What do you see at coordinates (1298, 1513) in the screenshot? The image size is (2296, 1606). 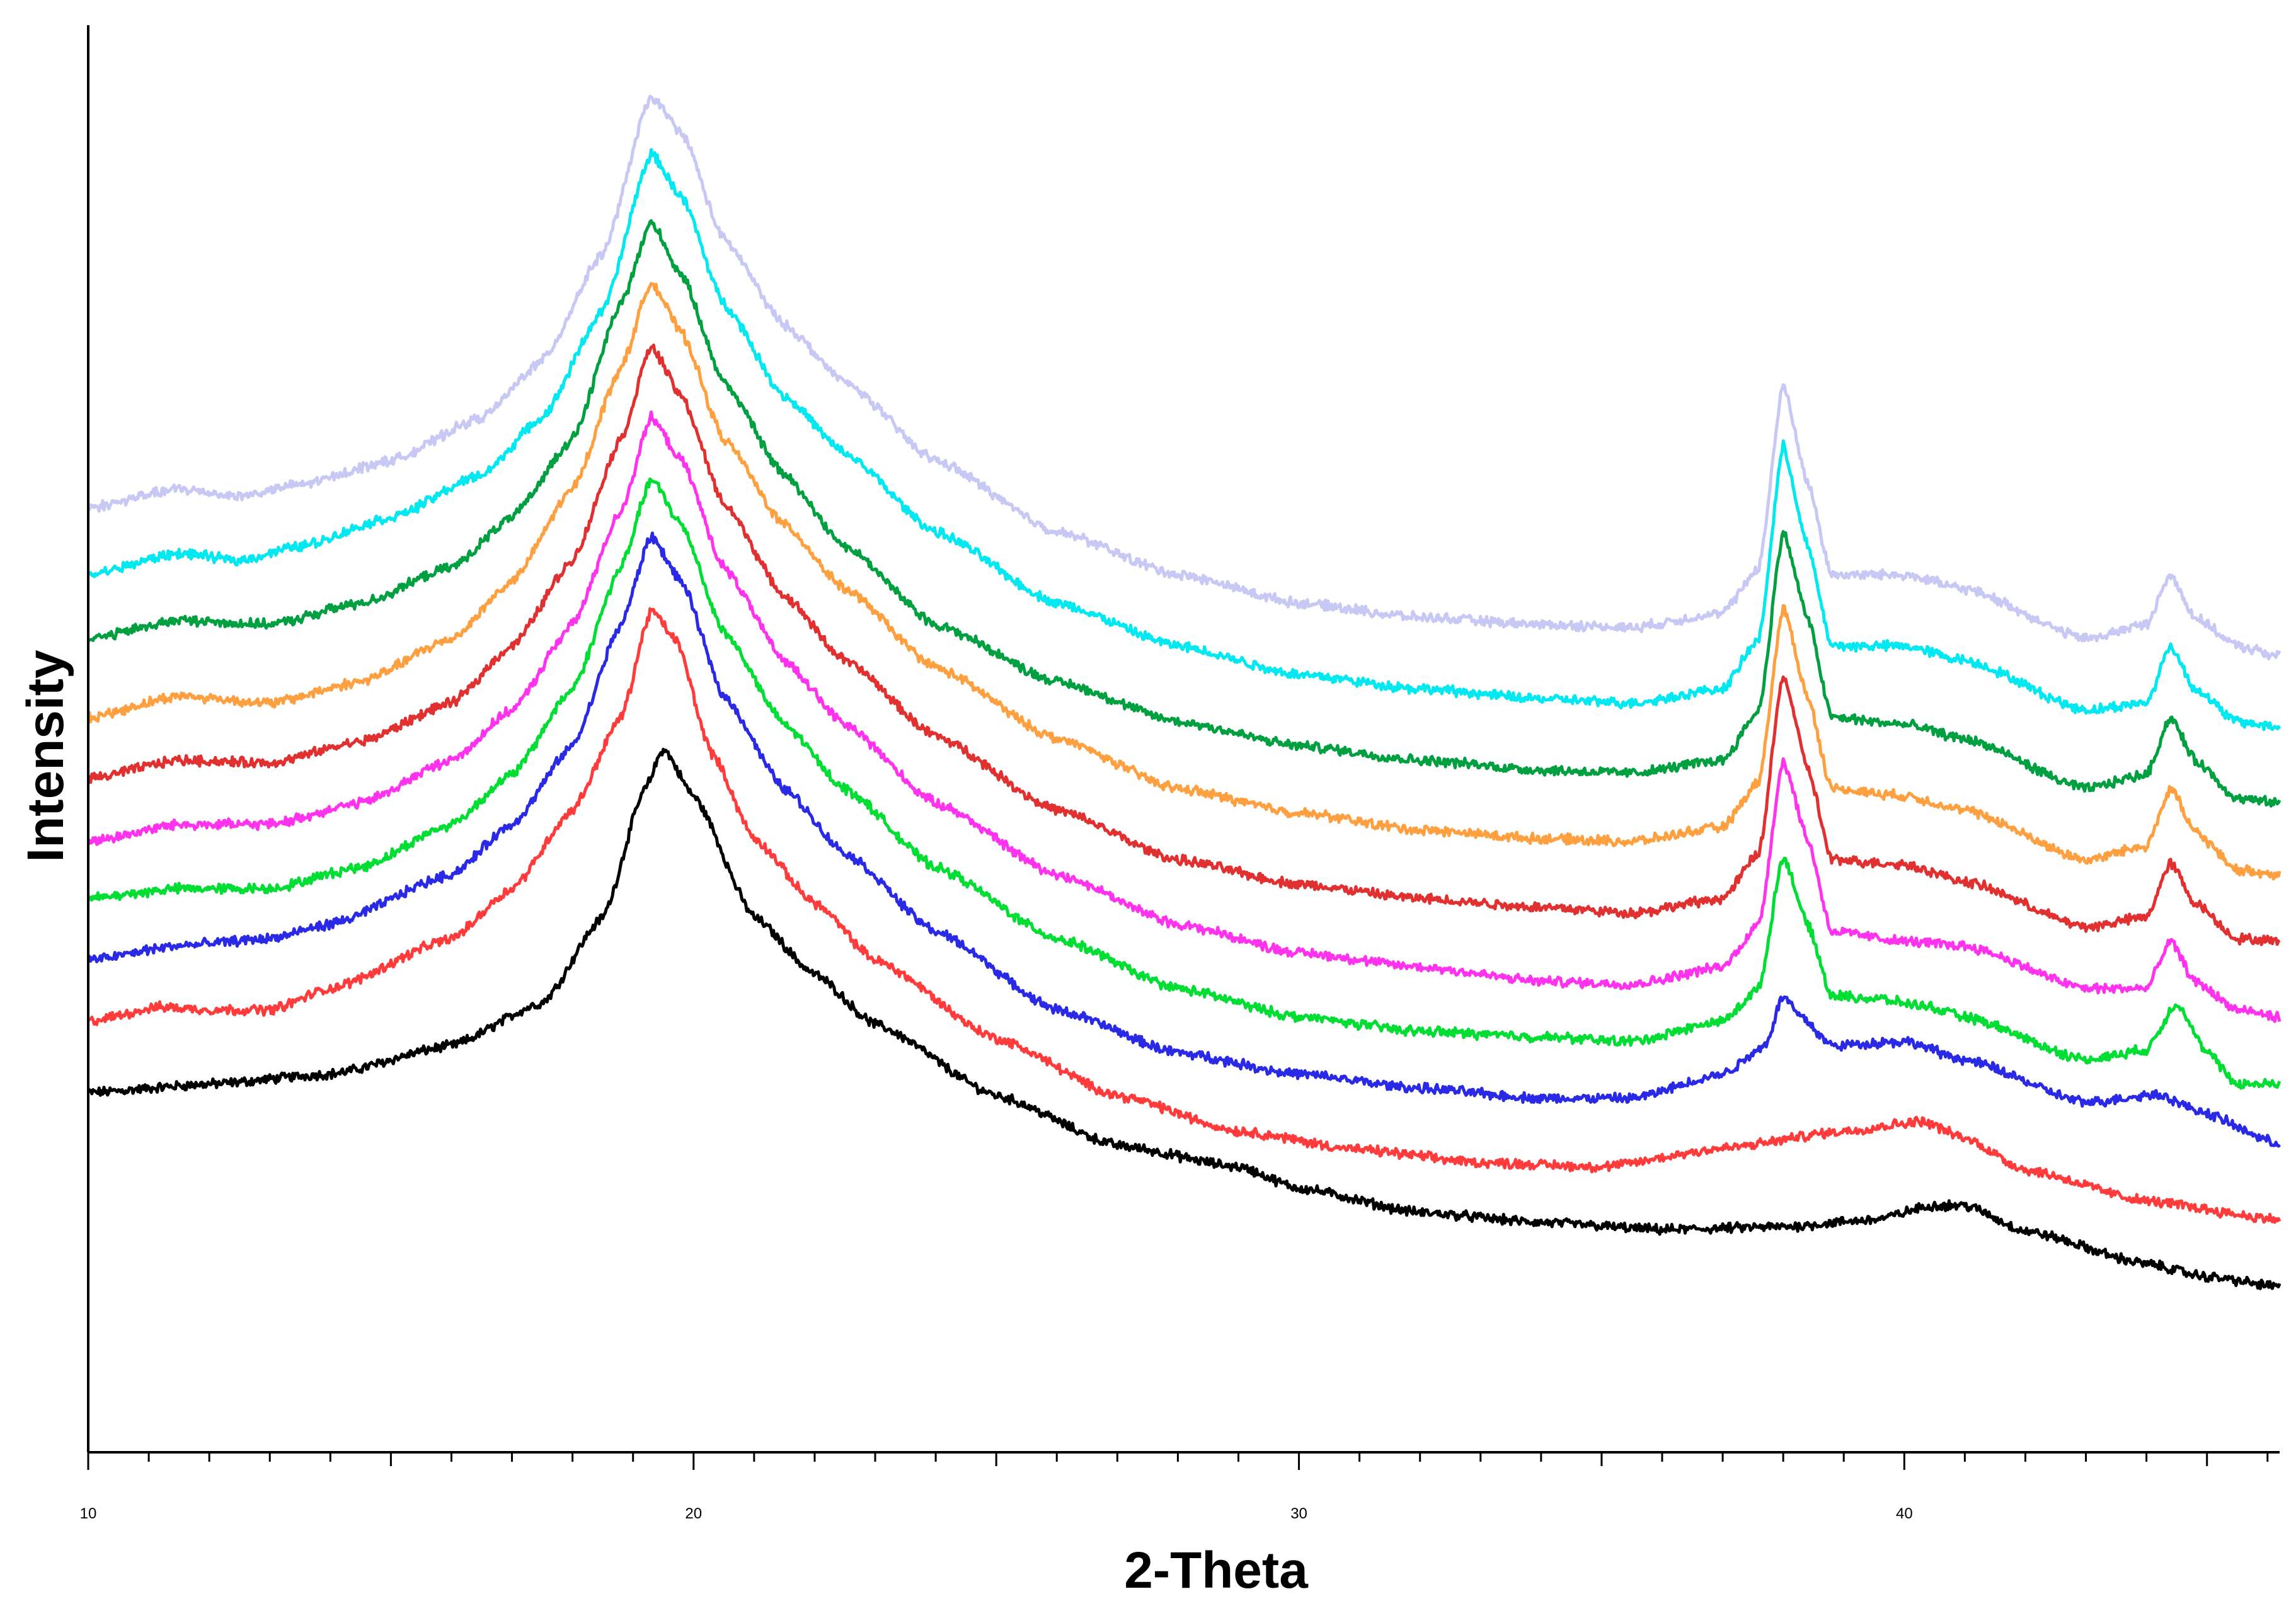 I see `x-tick-label: 30` at bounding box center [1298, 1513].